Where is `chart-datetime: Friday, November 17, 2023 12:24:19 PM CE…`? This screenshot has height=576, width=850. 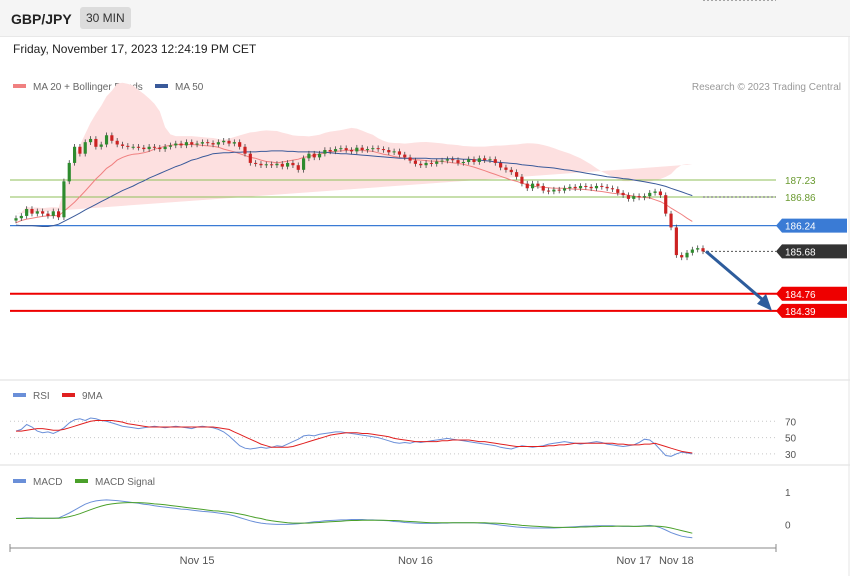 chart-datetime: Friday, November 17, 2023 12:24:19 PM CE… is located at coordinates (135, 49).